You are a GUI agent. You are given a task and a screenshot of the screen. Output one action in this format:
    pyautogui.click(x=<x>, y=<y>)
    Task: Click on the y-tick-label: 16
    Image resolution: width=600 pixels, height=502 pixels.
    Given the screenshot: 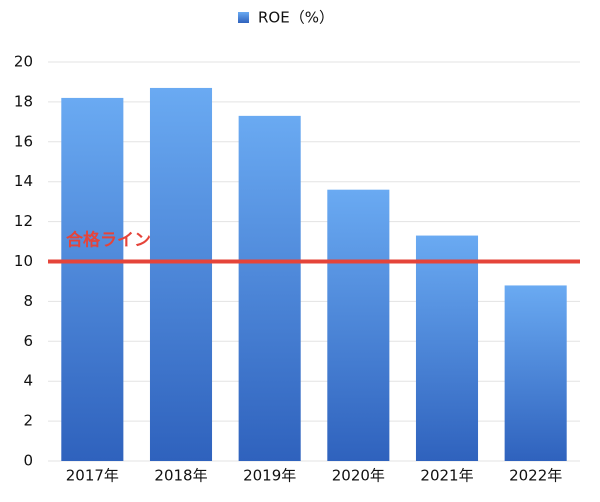 What is the action you would take?
    pyautogui.click(x=23, y=141)
    